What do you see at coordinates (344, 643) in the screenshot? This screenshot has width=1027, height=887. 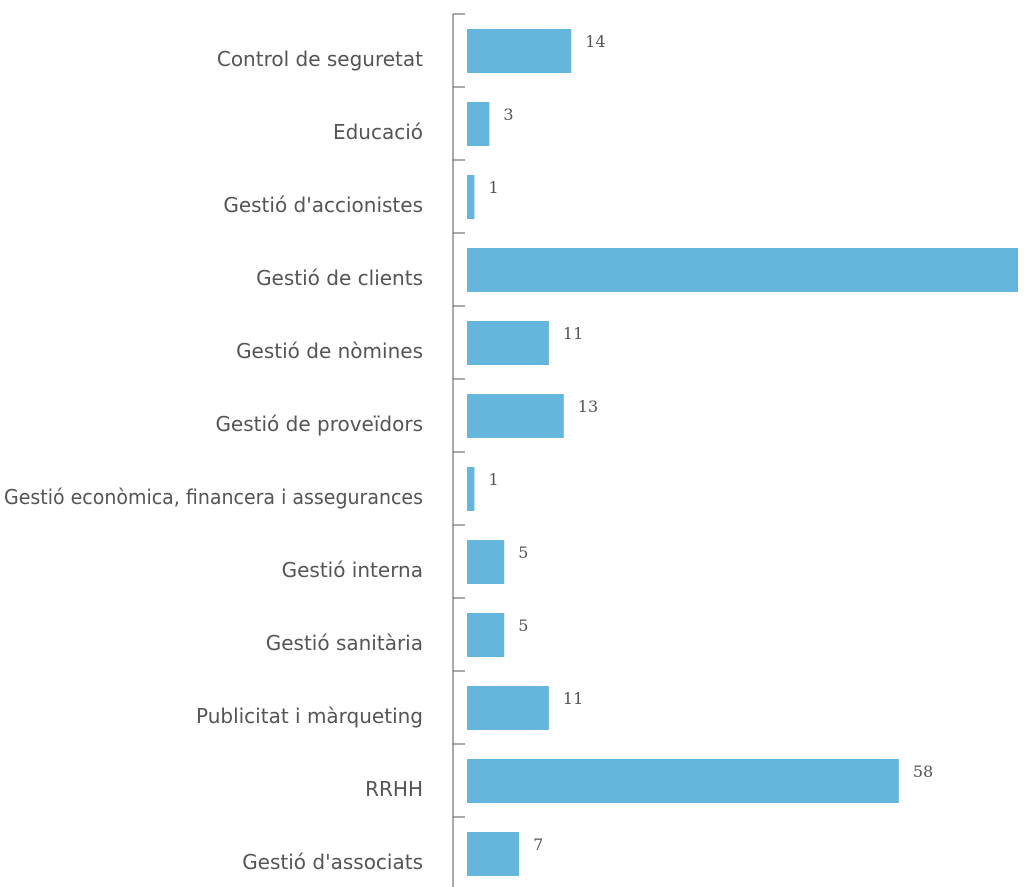 I see `category-label: Gestió sanitària` at bounding box center [344, 643].